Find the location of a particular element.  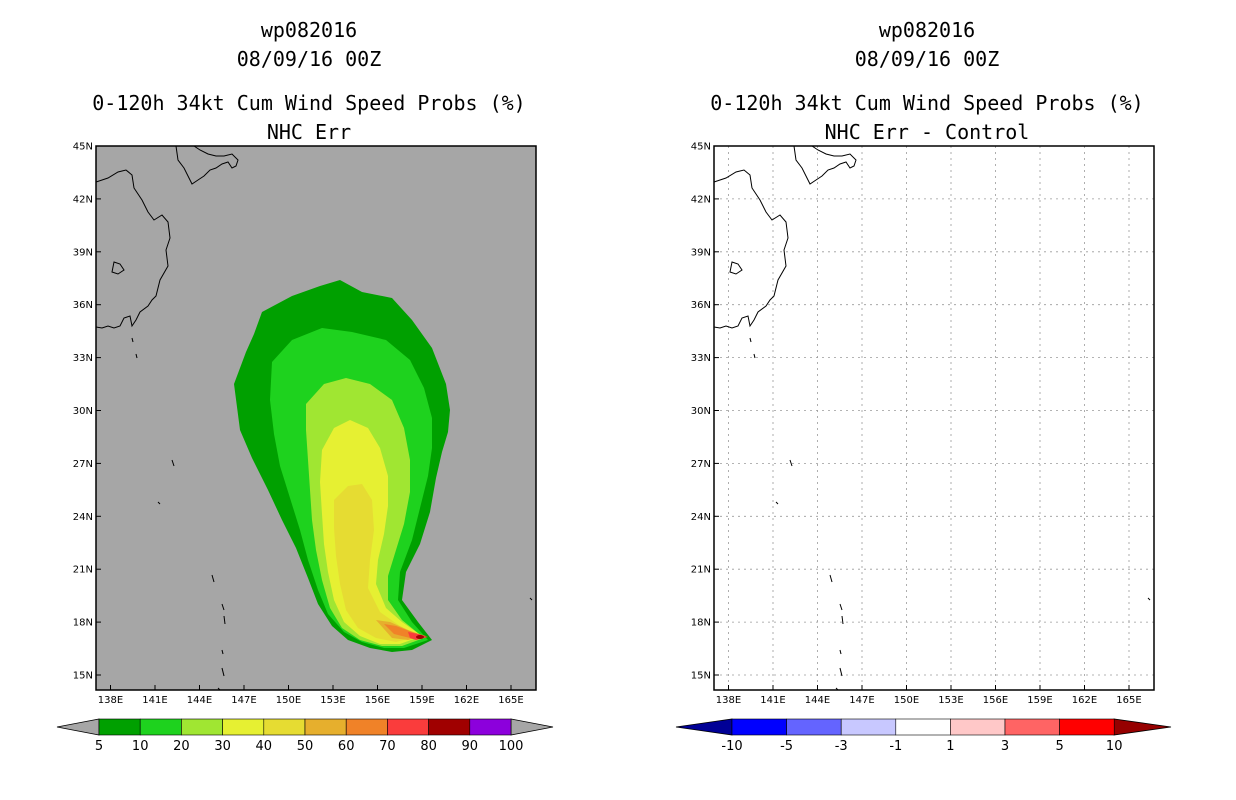

colorbar-right-high-end is located at coordinates (1142, 727).